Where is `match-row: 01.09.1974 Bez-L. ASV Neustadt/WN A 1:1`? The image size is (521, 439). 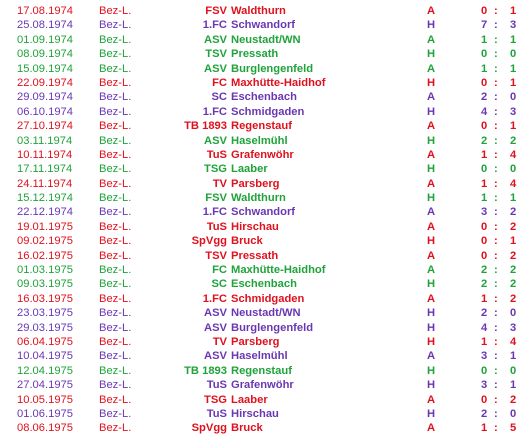
match-row: 01.09.1974 Bez-L. ASV Neustadt/WN A 1:1 is located at coordinates (260, 40).